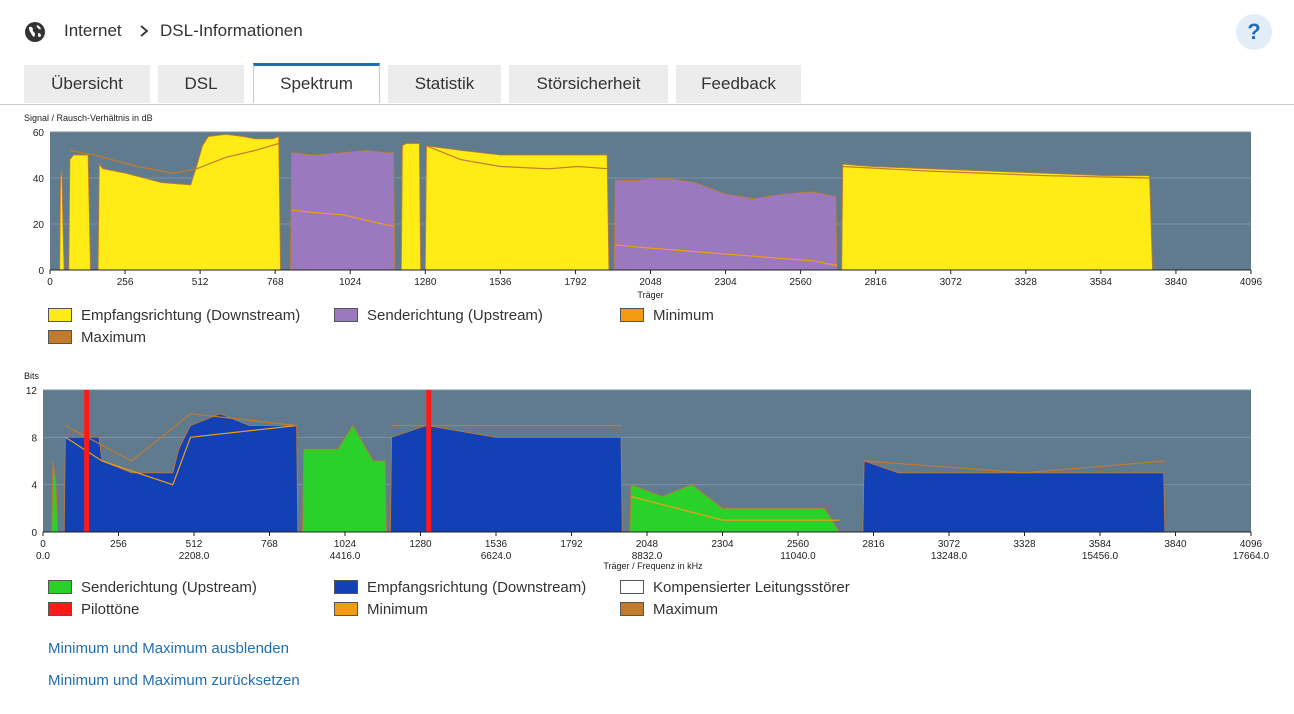 The image size is (1294, 714). I want to click on tab-stoersicherheit: Störsicherheit, so click(588, 84).